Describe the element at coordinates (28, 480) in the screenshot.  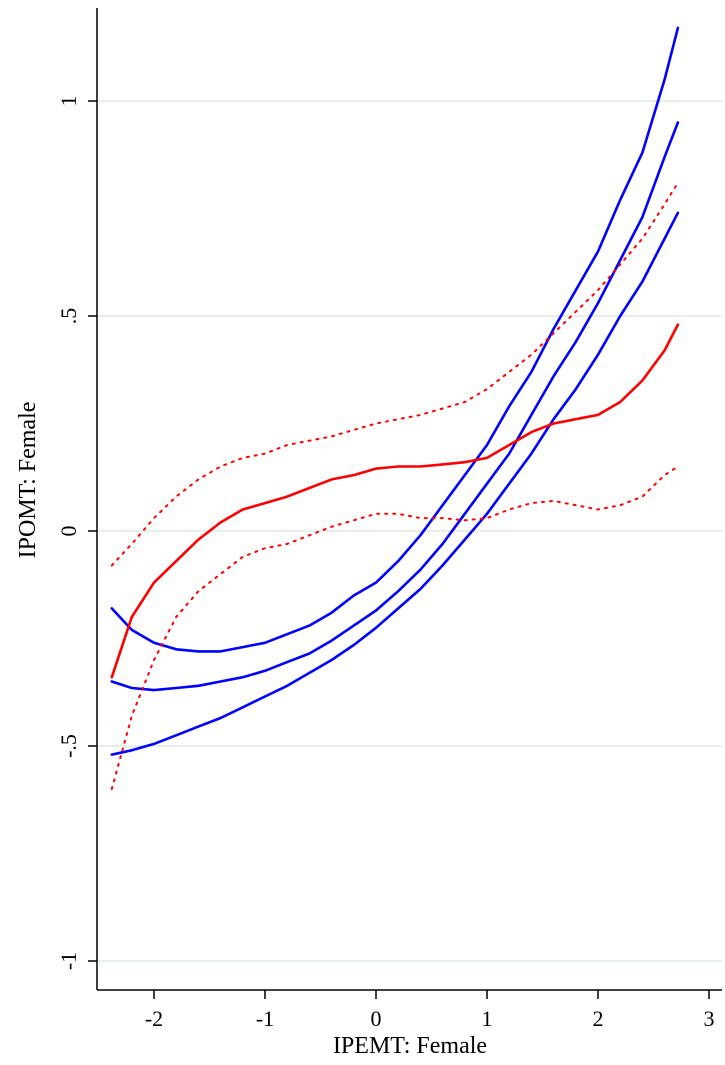
I see `y-axis-title: IPOMT: Female` at that location.